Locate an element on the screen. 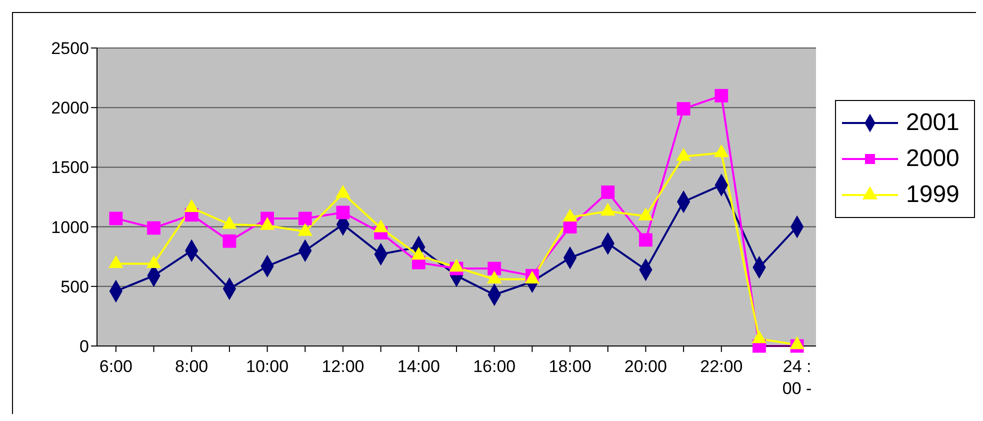  legend-label: 2001 is located at coordinates (933, 123).